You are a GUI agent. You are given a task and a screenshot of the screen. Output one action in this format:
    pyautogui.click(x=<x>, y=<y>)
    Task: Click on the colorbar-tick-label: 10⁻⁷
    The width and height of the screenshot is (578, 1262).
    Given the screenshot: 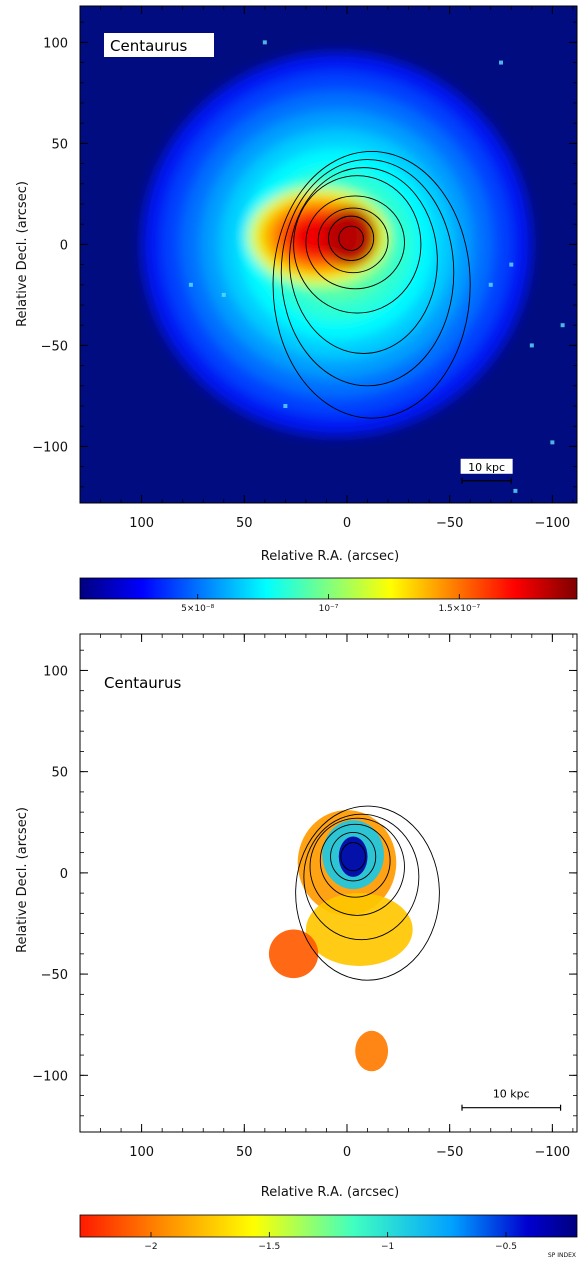 What is the action you would take?
    pyautogui.click(x=329, y=609)
    